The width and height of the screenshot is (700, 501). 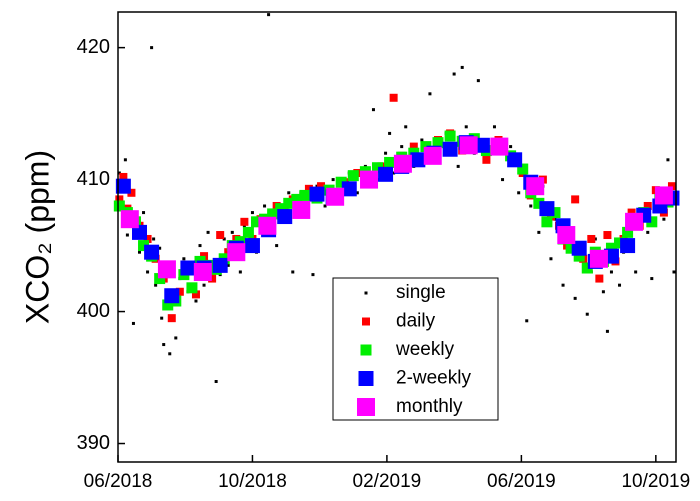 What do you see at coordinates (93, 47) in the screenshot?
I see `y-tick-label: 420` at bounding box center [93, 47].